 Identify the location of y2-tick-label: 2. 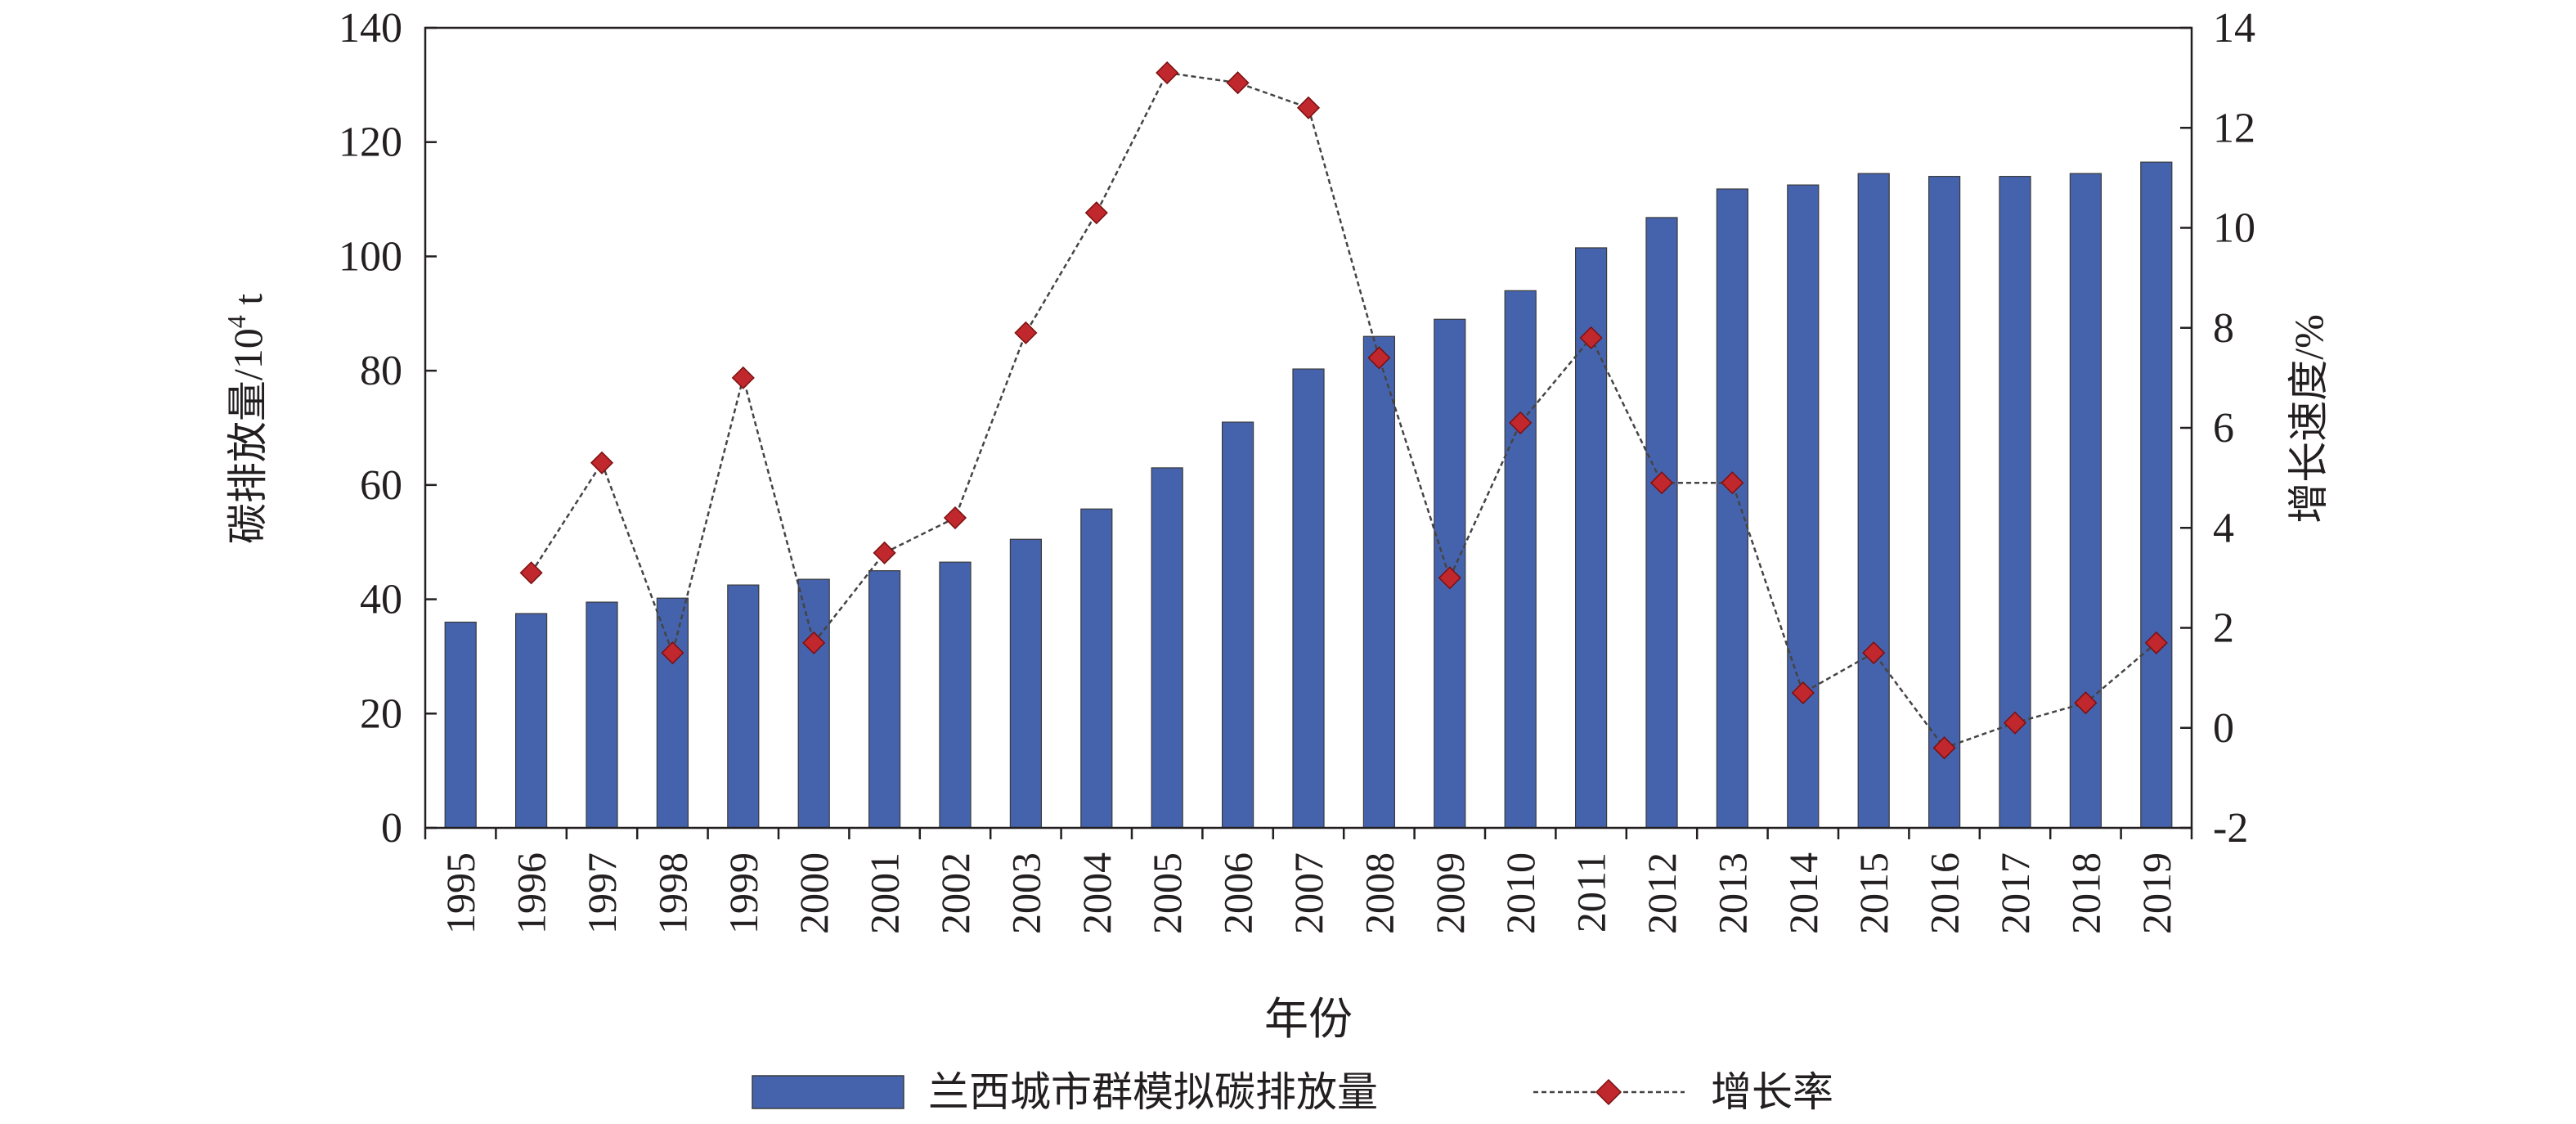
(2223, 628).